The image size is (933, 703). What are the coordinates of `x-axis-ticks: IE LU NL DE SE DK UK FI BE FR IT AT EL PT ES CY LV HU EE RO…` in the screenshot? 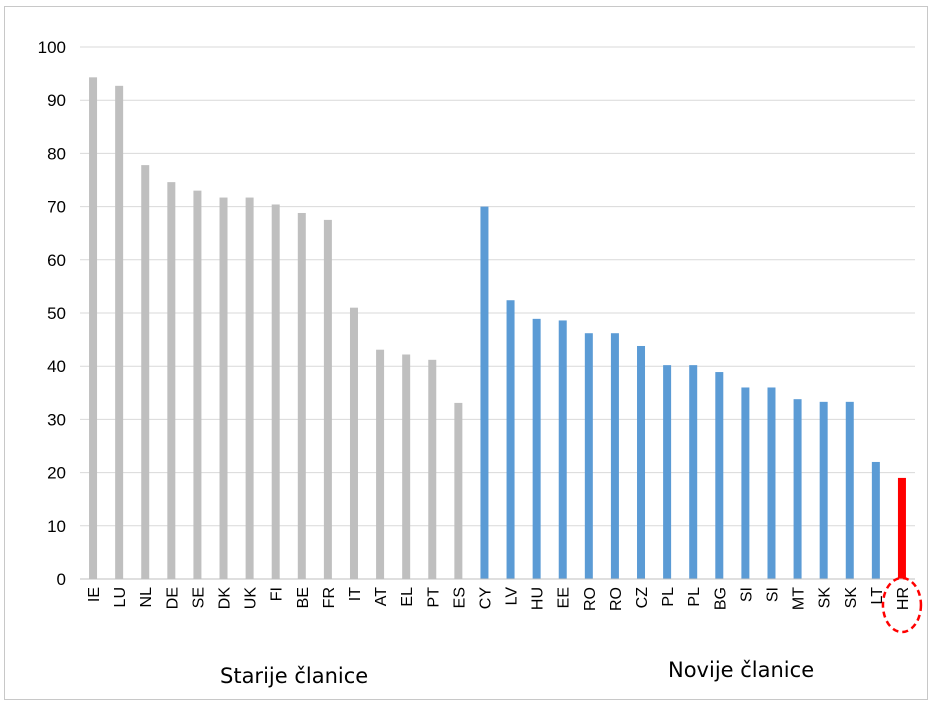 It's located at (499, 599).